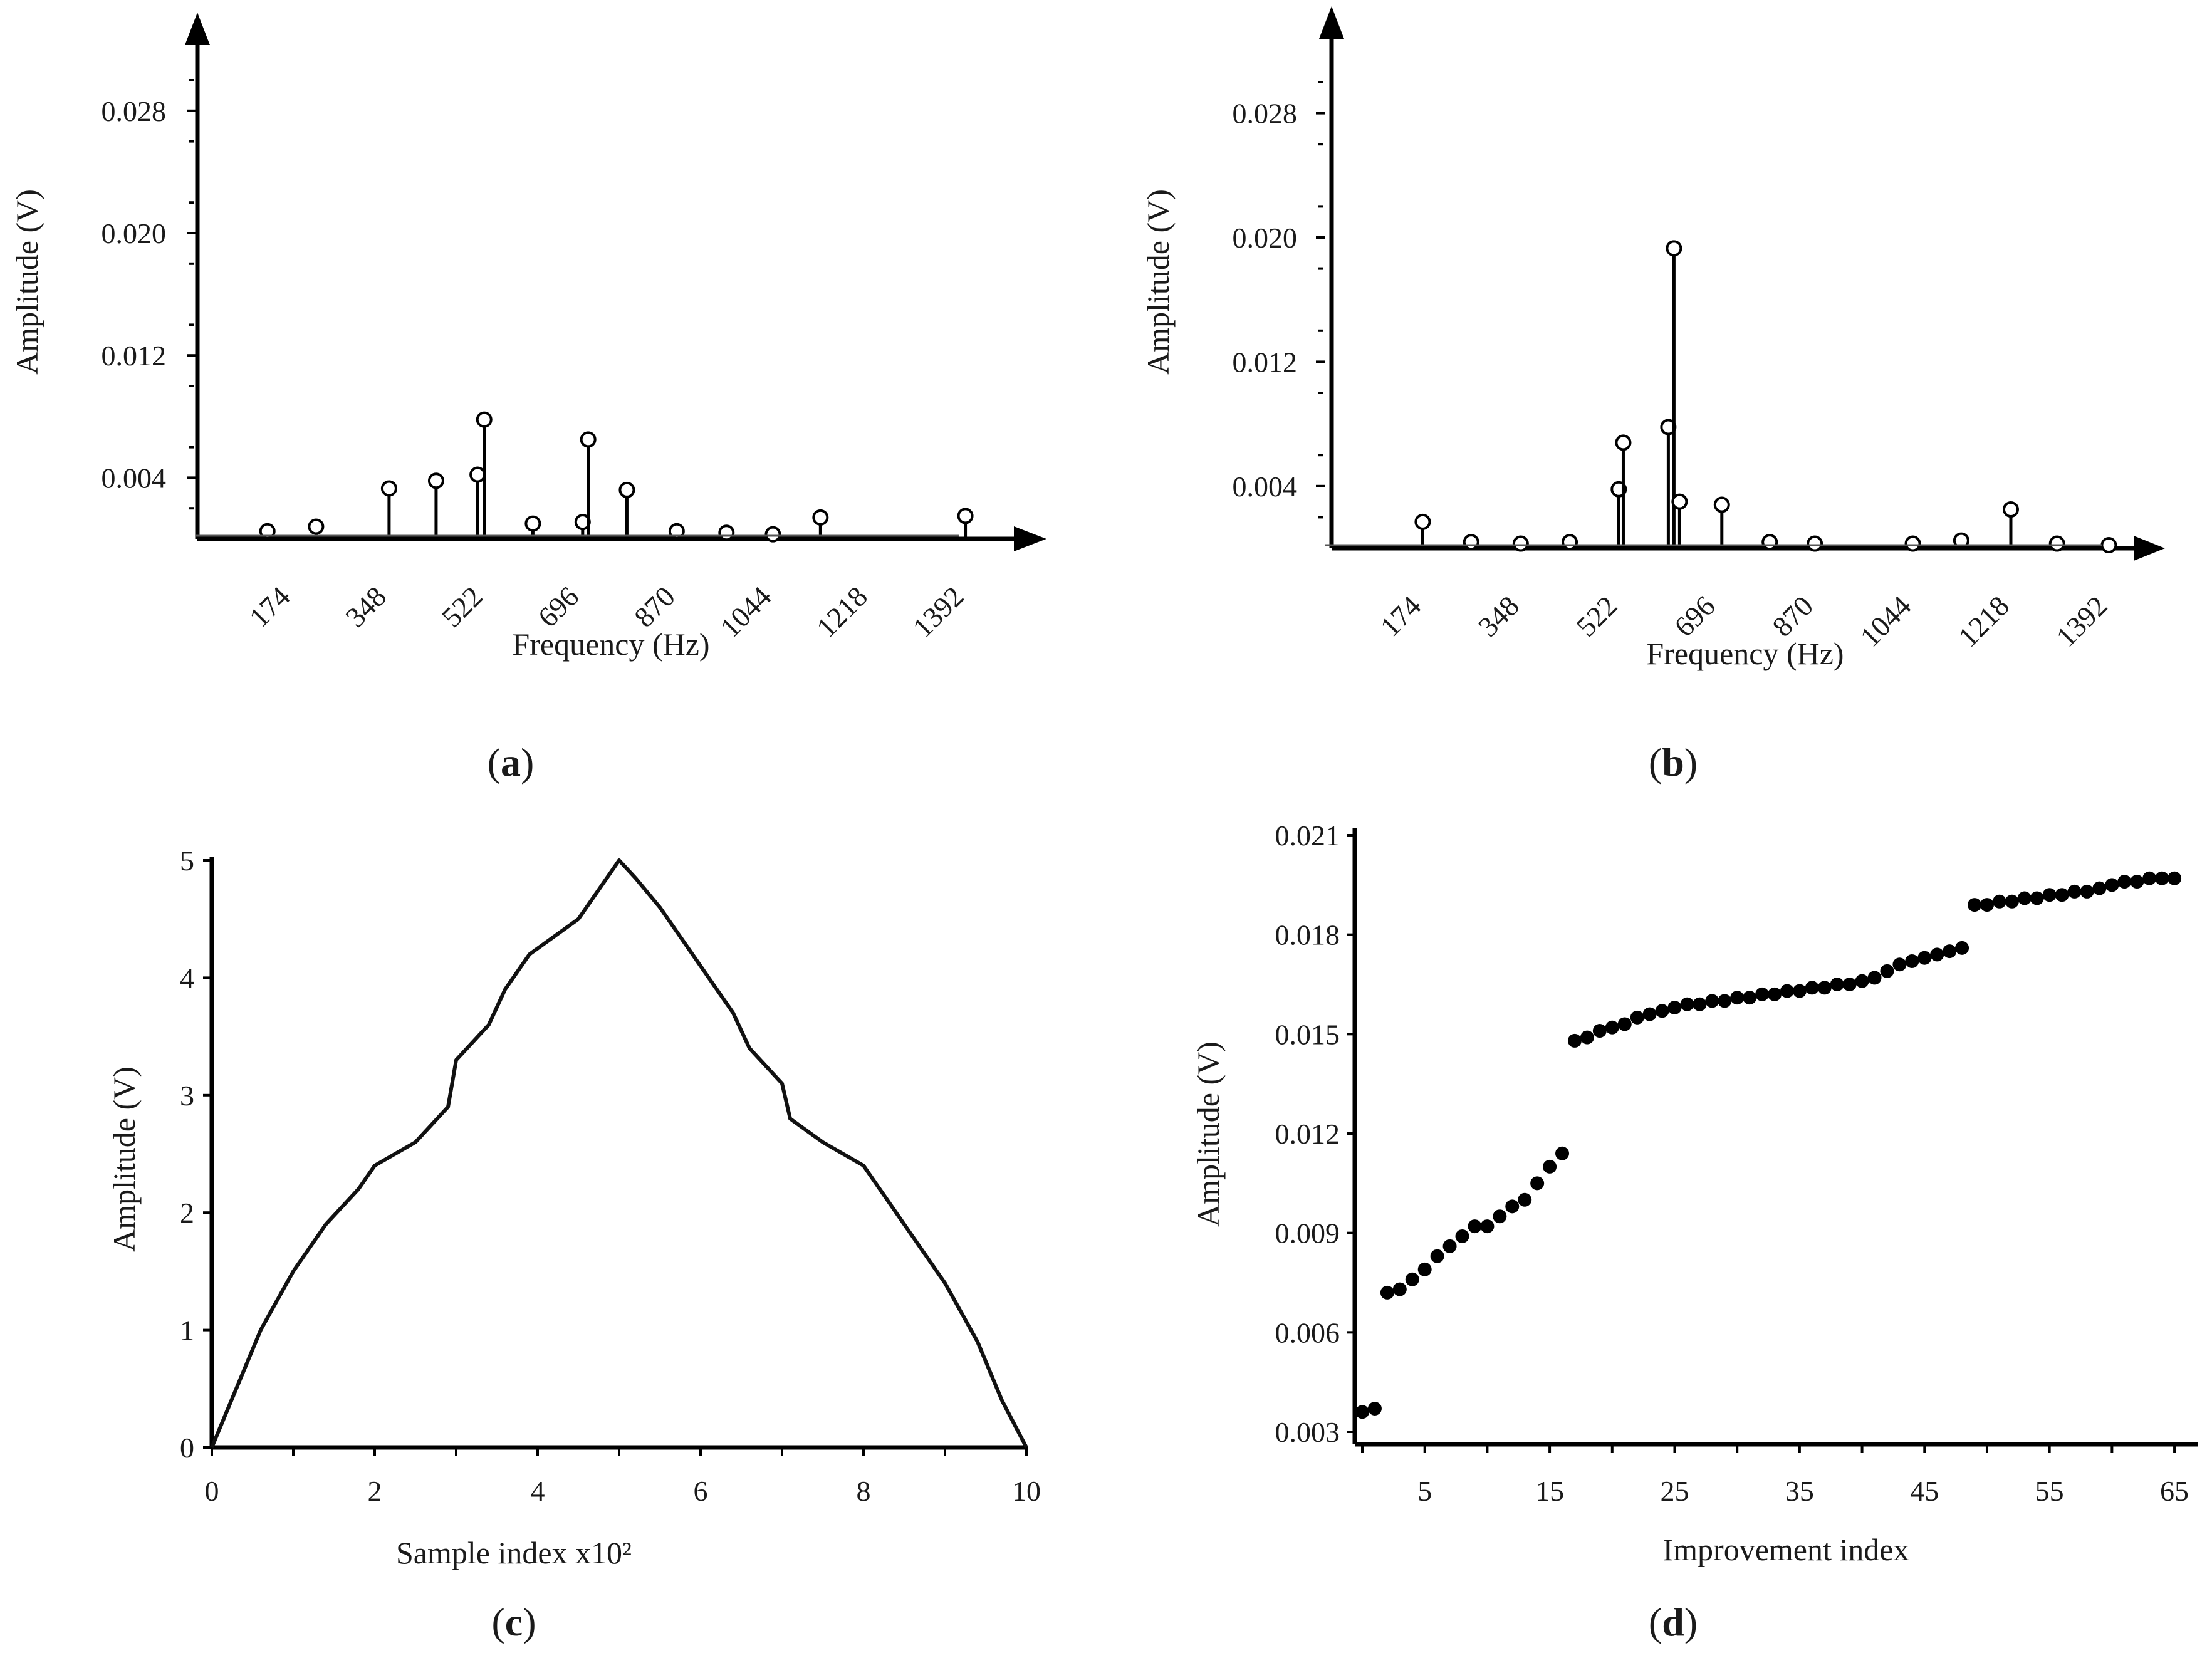 The height and width of the screenshot is (1658, 2212). Describe the element at coordinates (1307, 1332) in the screenshot. I see `y-tick-label-d: 0.006` at that location.